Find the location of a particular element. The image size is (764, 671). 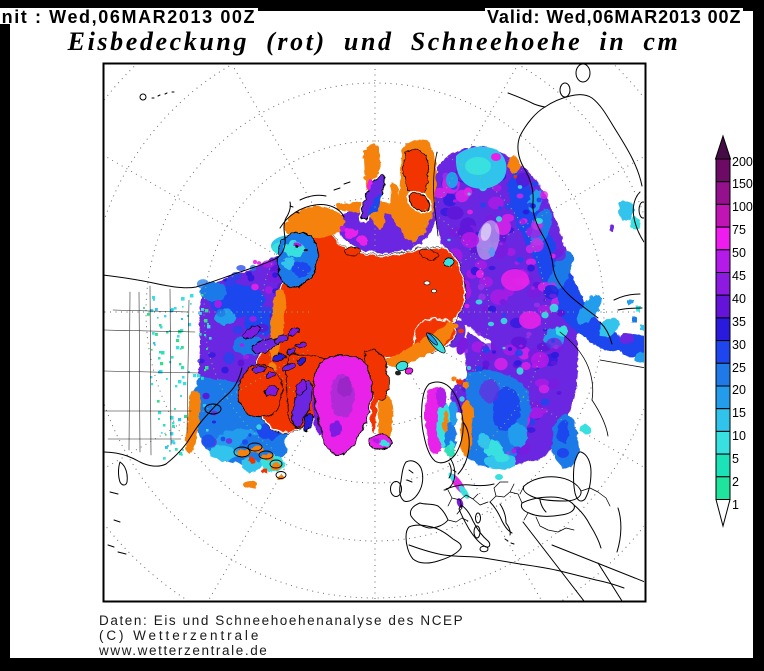

svg-text: 200 is located at coordinates (742, 162).